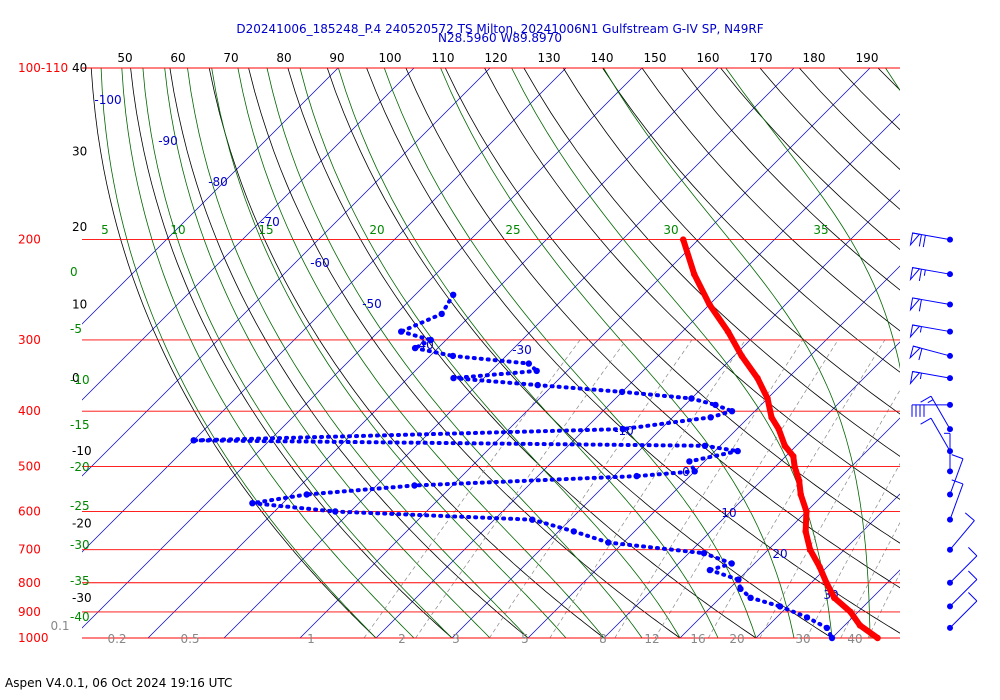 The height and width of the screenshot is (700, 1000). Describe the element at coordinates (79, 305) in the screenshot. I see `left-axis-label: 10` at that location.